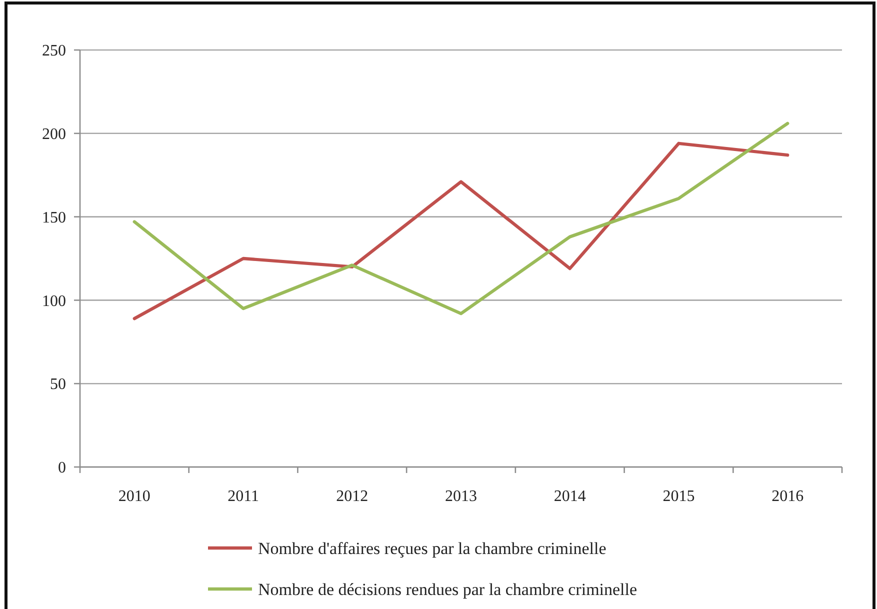  I want to click on x-tick-label: 2011, so click(243, 496).